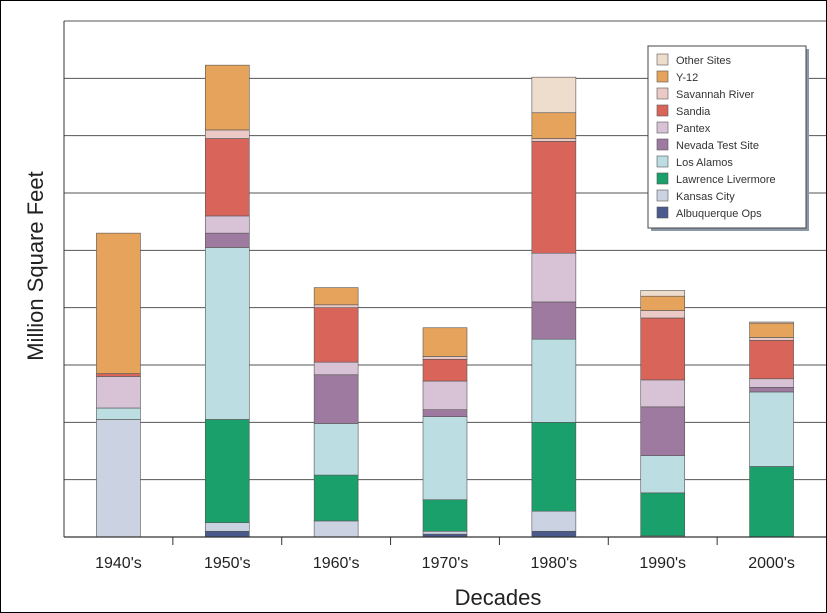  I want to click on x-tick-label: 1970's, so click(445, 563).